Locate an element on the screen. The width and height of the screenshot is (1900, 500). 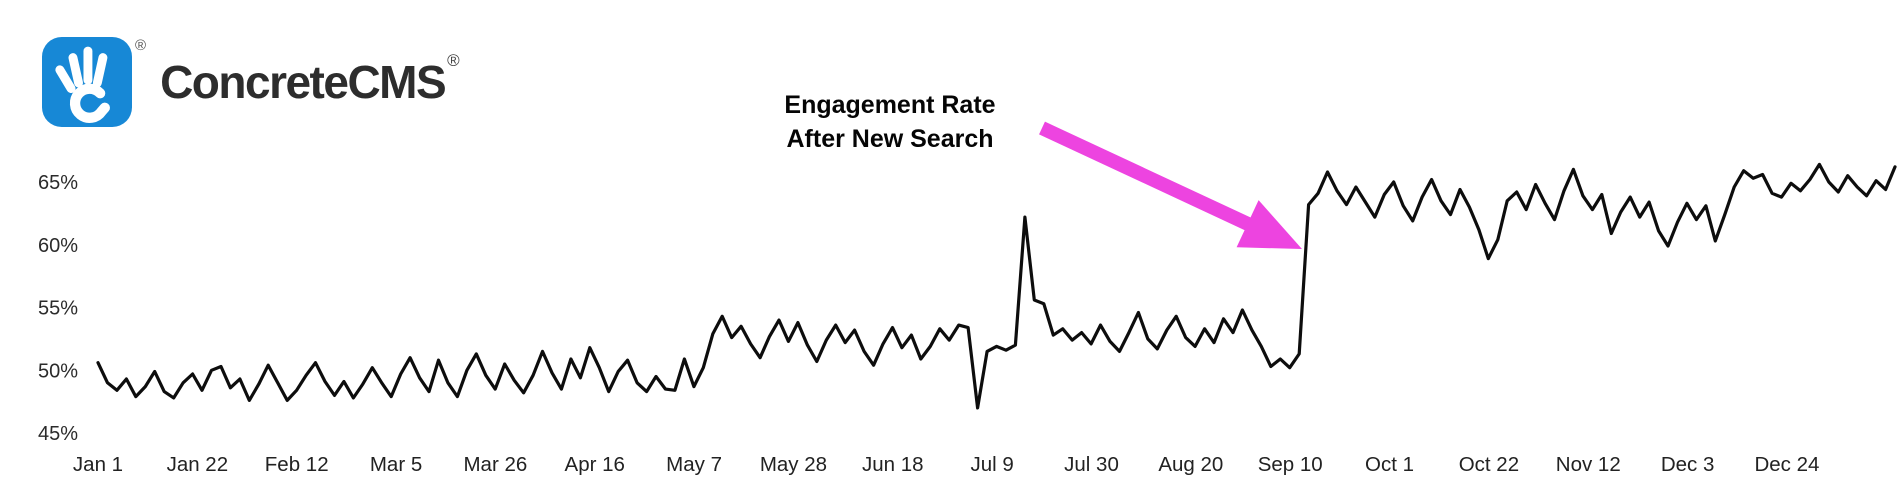
x-tick-label: Aug 20 is located at coordinates (1190, 464).